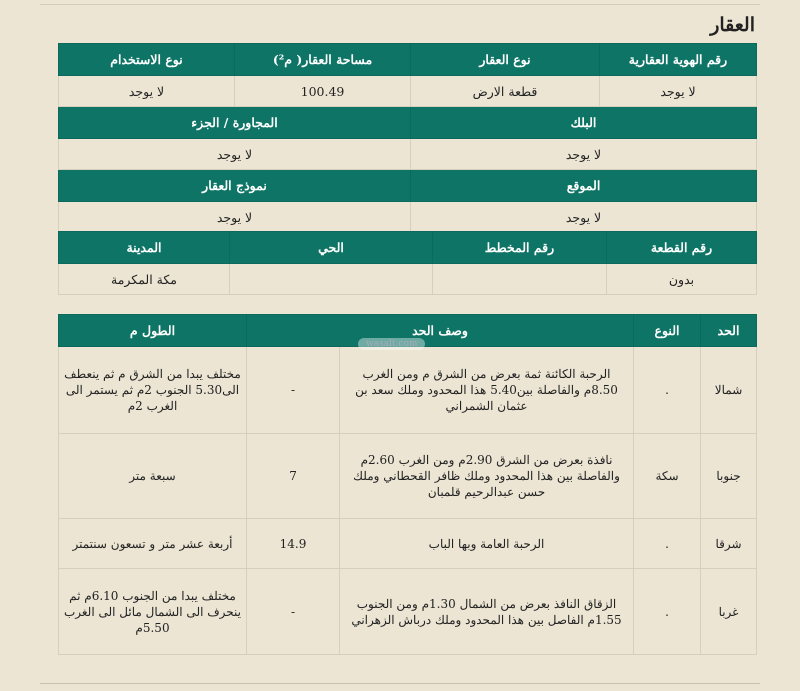 Image resolution: width=800 pixels, height=691 pixels. What do you see at coordinates (583, 217) in the screenshot?
I see `value-location: لا يوجد` at bounding box center [583, 217].